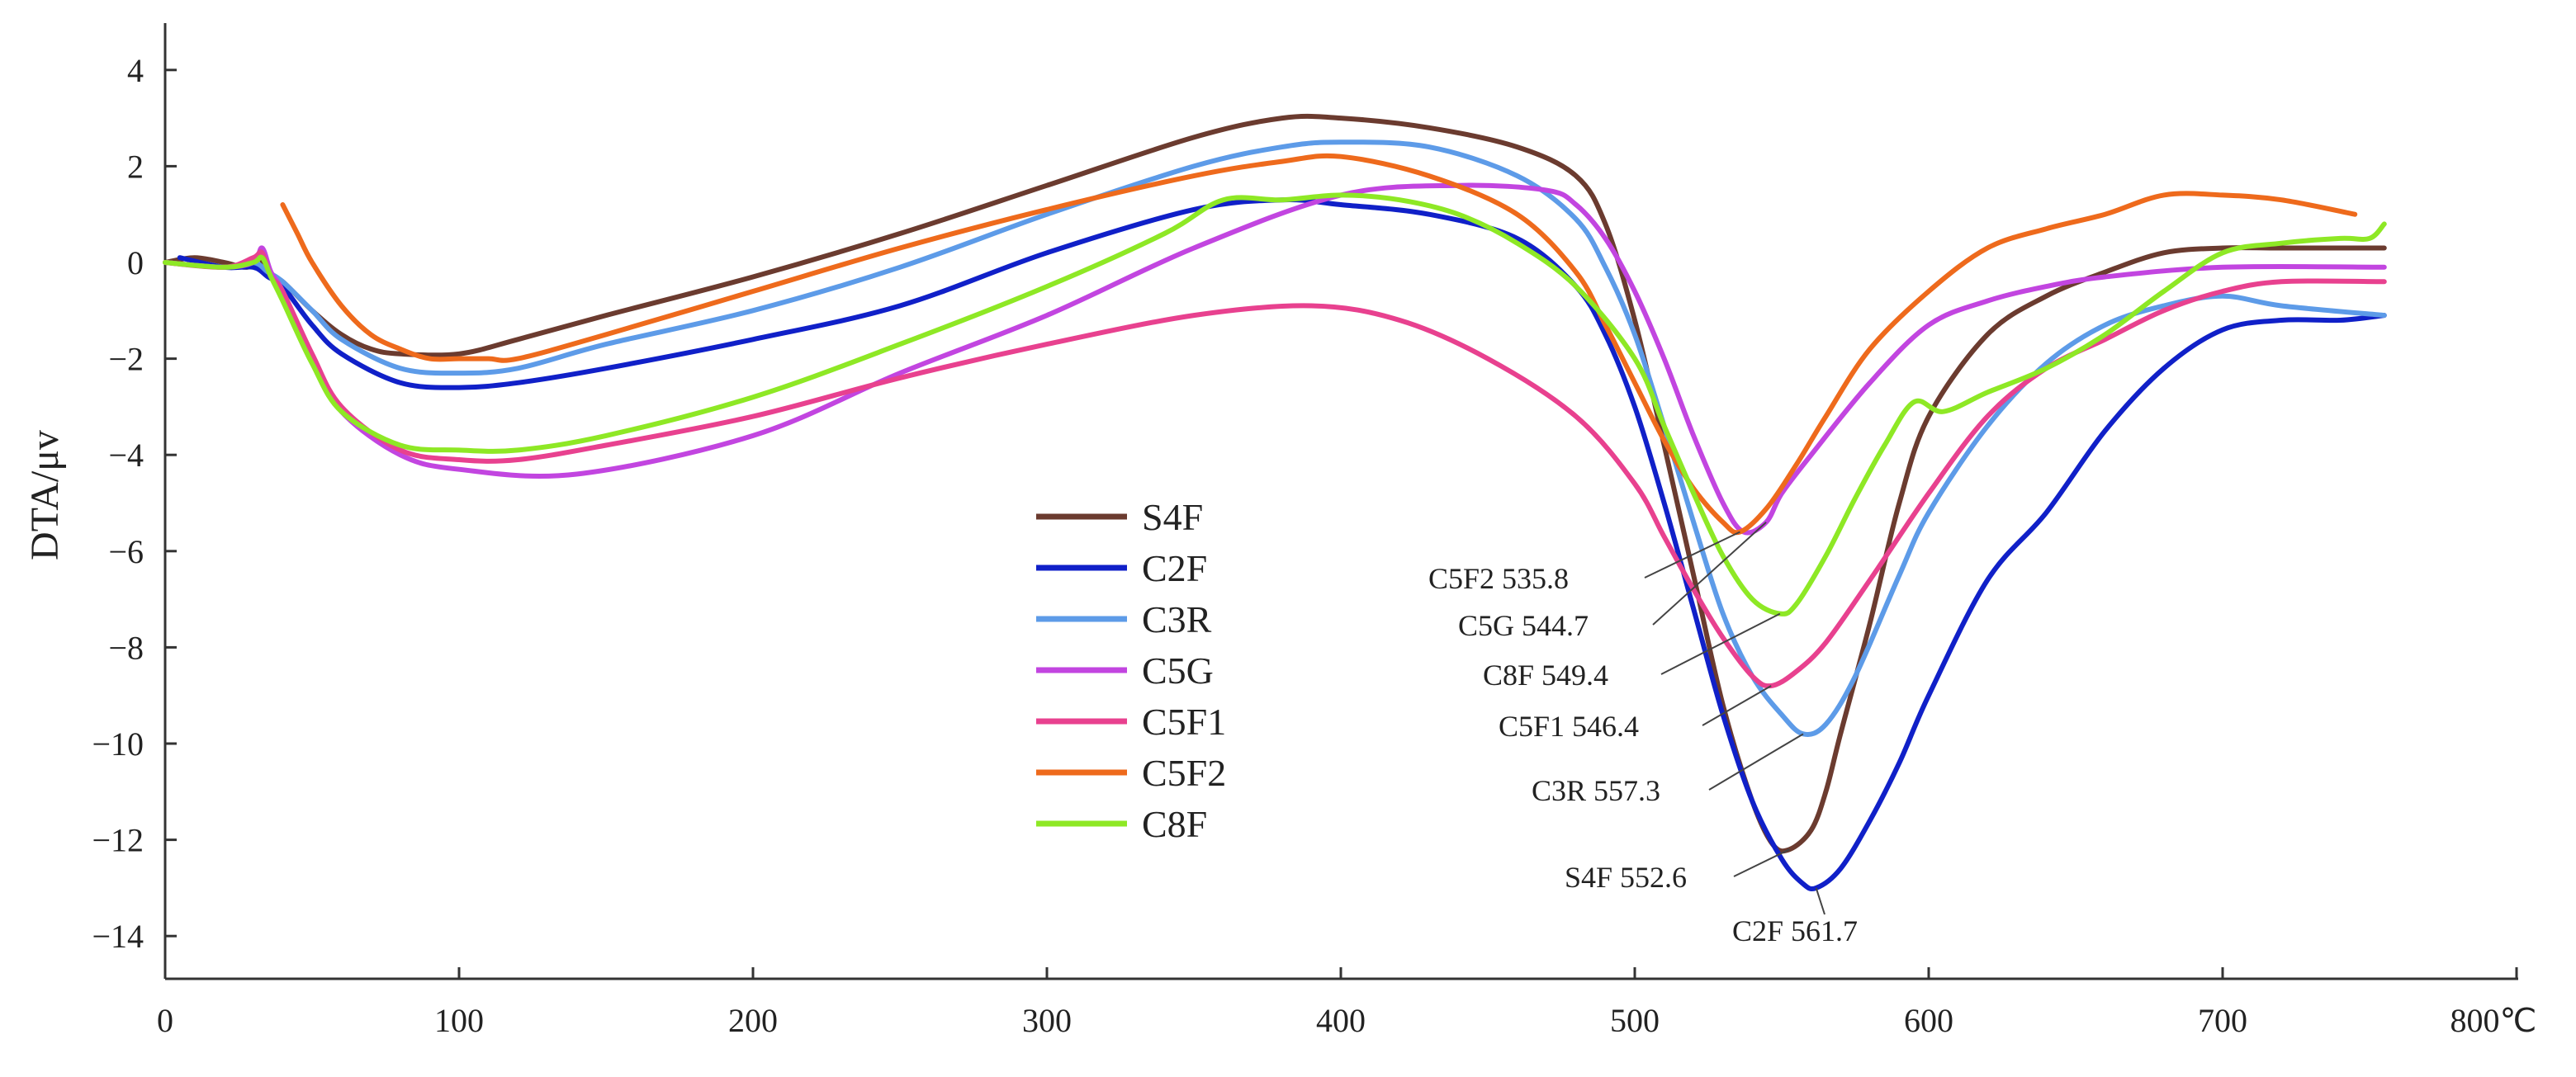 The height and width of the screenshot is (1077, 2576). I want to click on x-tick-label: 300, so click(1047, 1020).